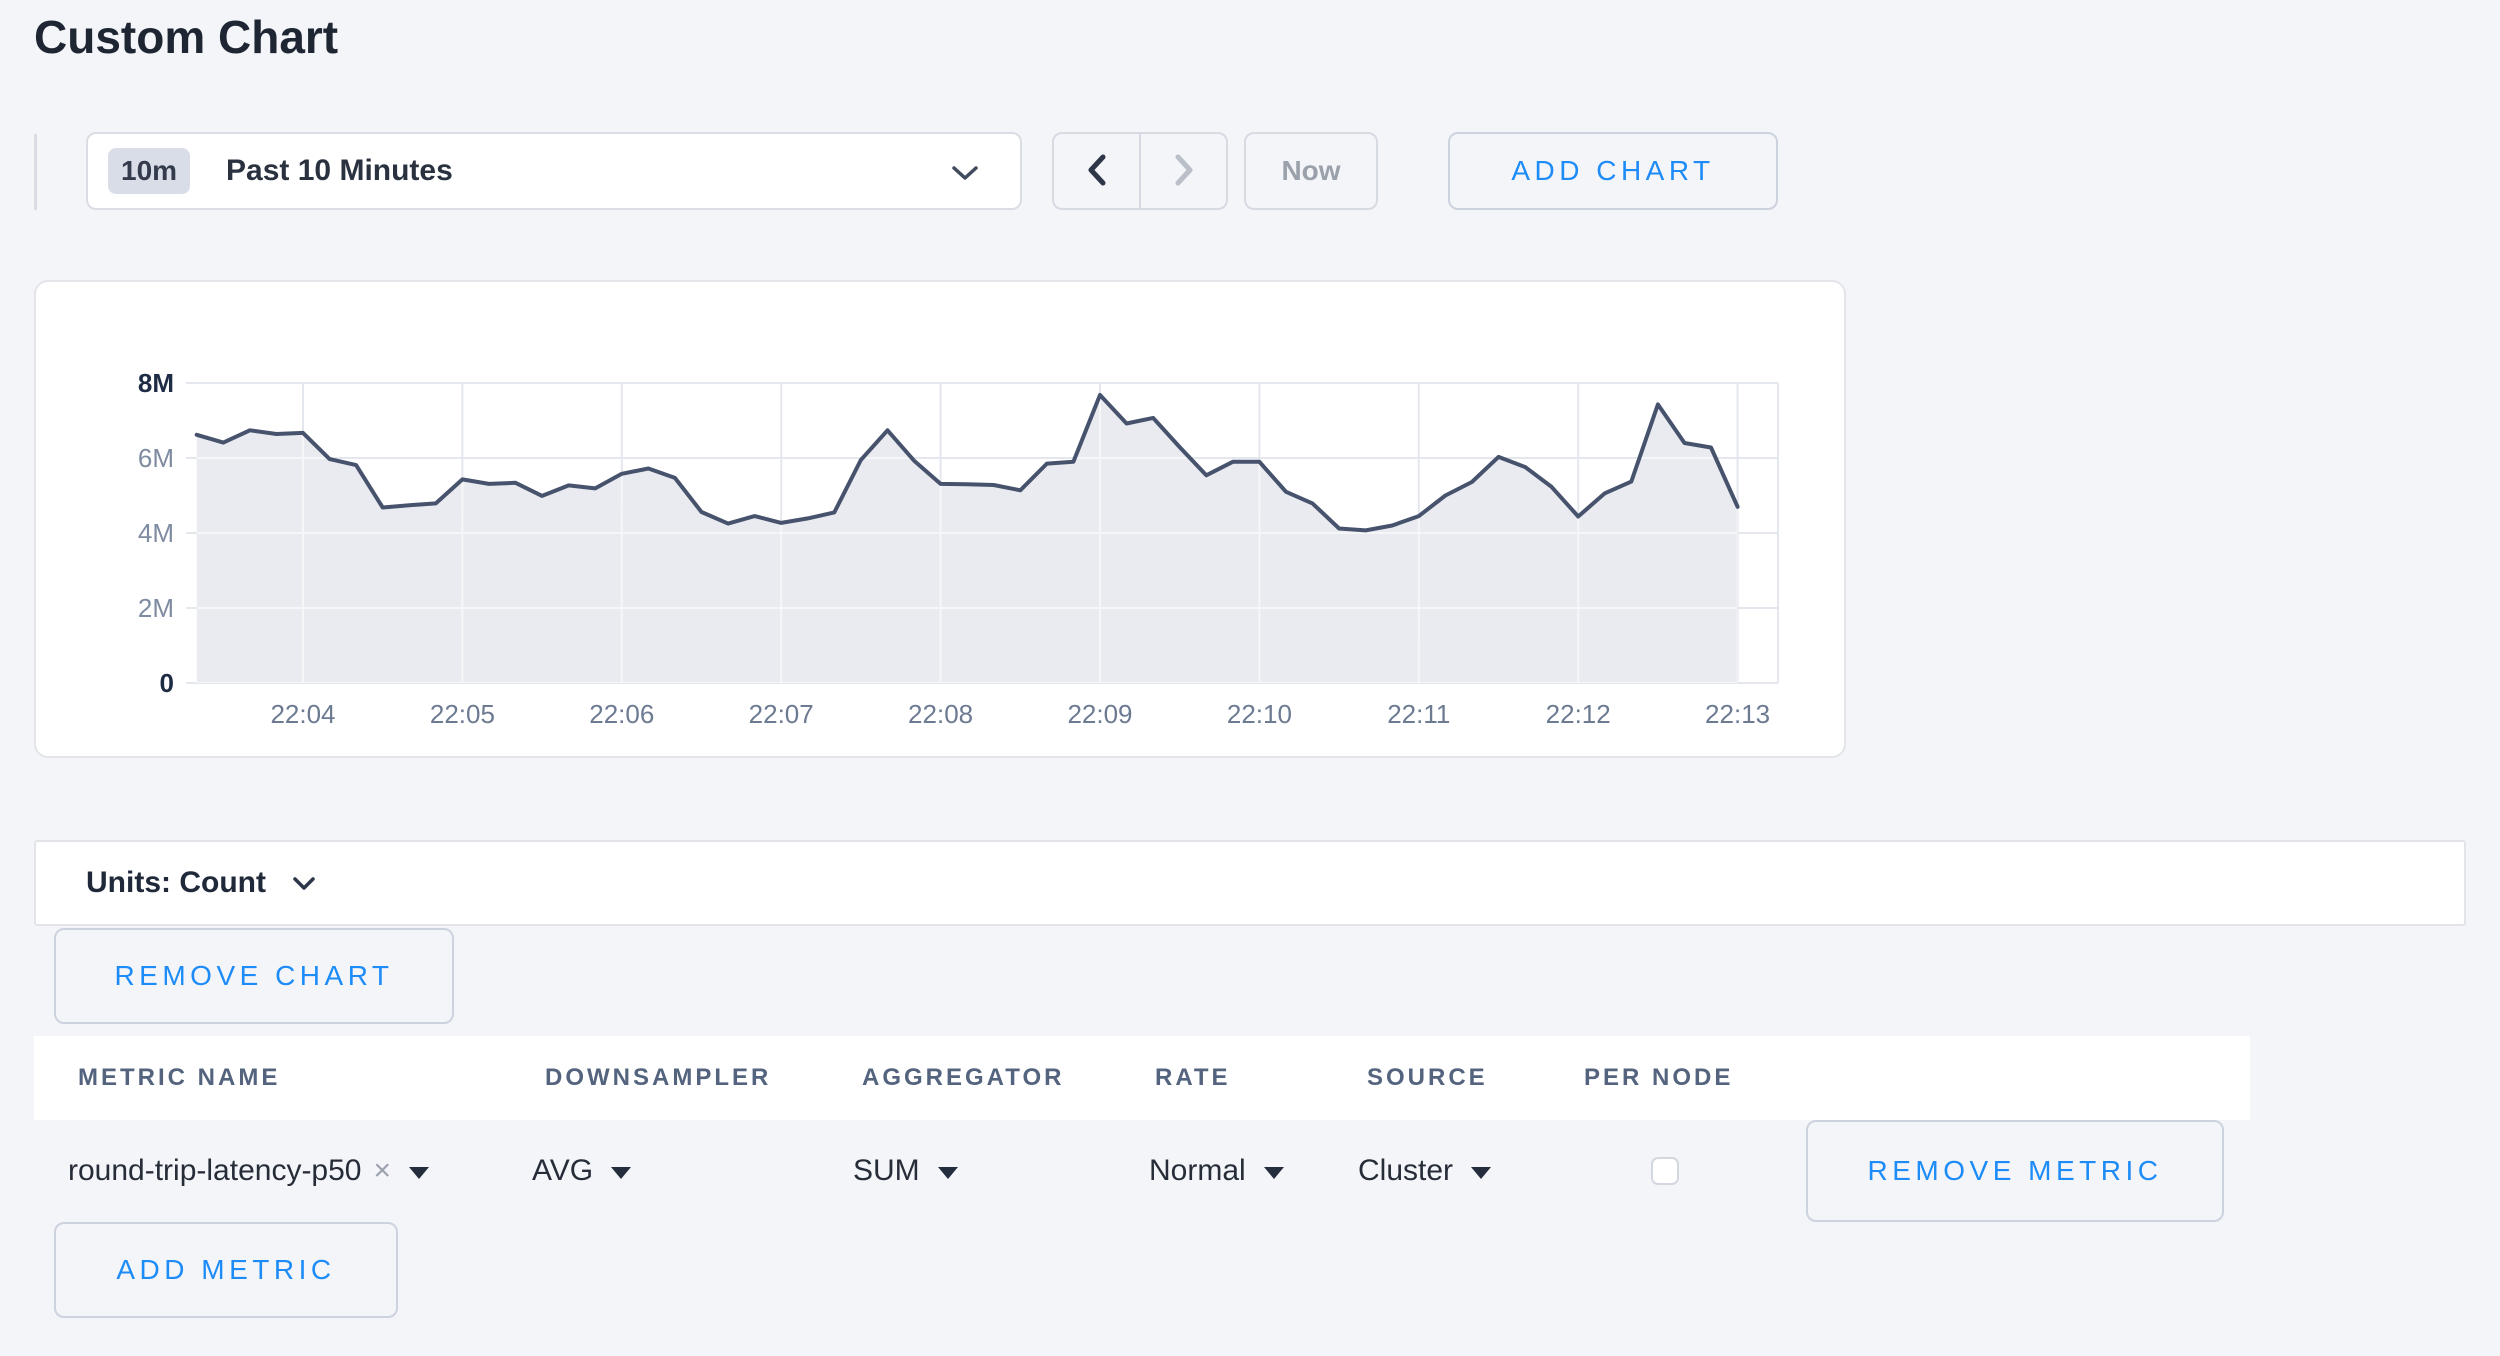  I want to click on add-chart-button: ADD CHART, so click(1613, 171).